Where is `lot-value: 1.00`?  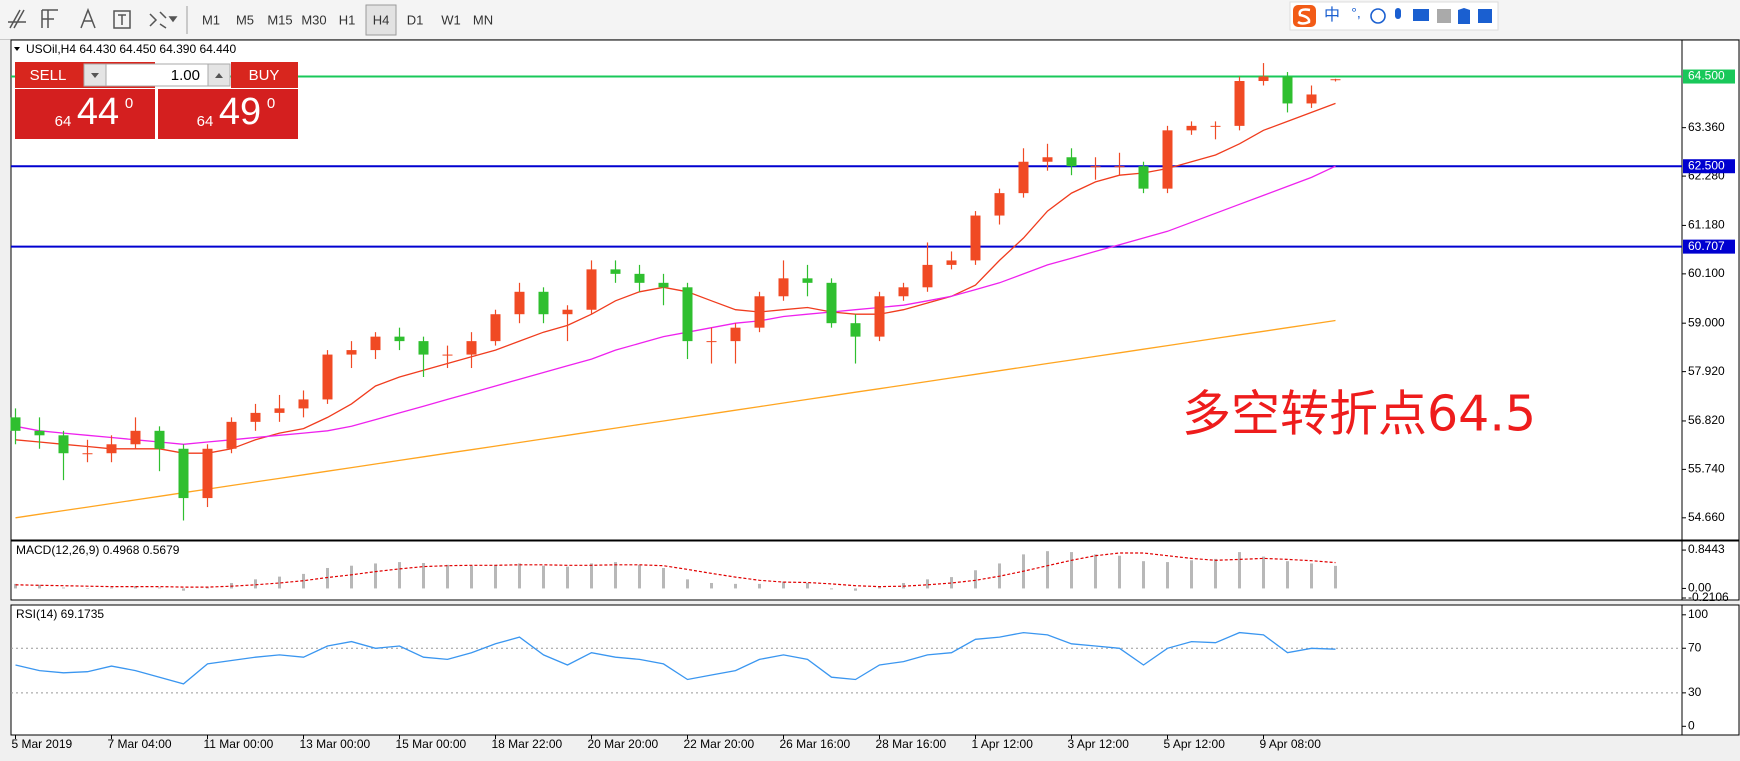 lot-value: 1.00 is located at coordinates (185, 75).